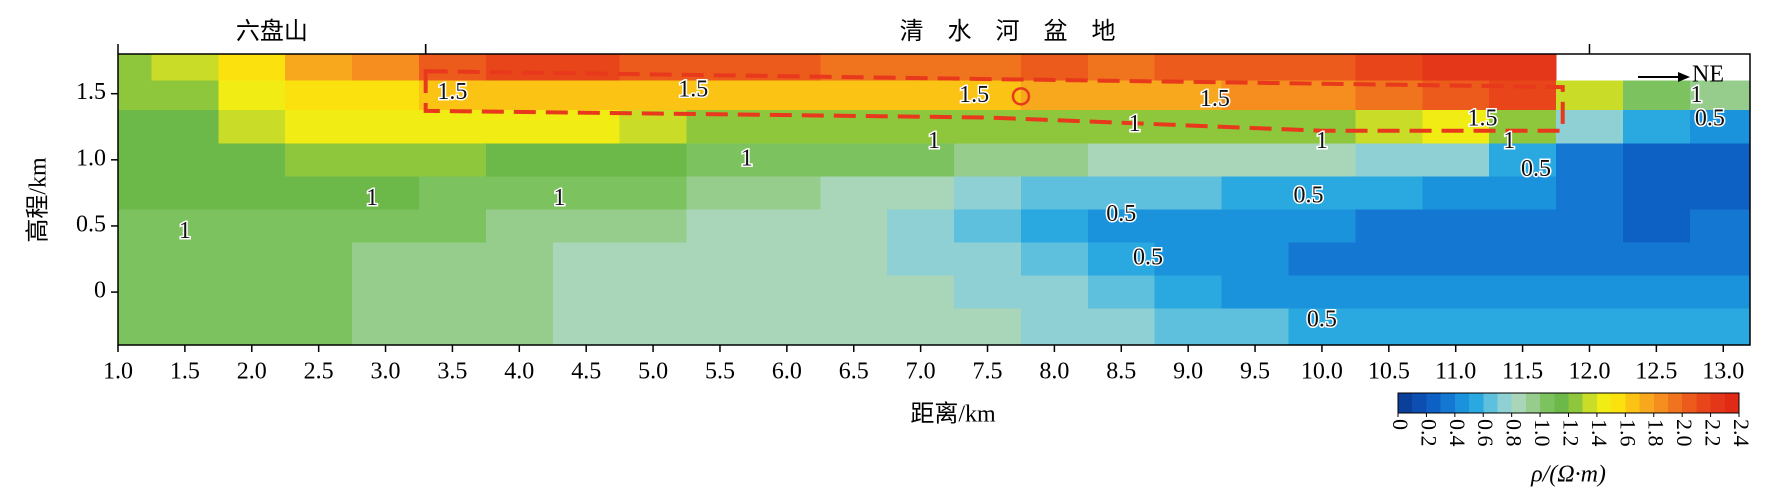  What do you see at coordinates (1656, 372) in the screenshot?
I see `x-tick-label: 12.5` at bounding box center [1656, 372].